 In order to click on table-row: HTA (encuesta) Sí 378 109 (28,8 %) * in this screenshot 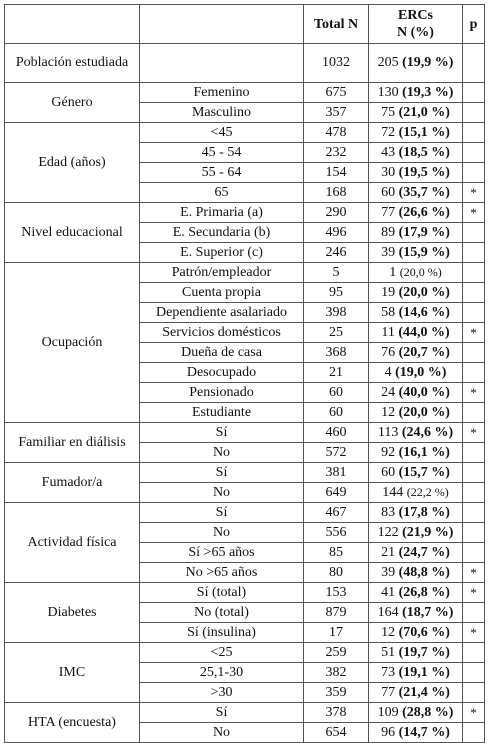, I will do `click(244, 722)`.